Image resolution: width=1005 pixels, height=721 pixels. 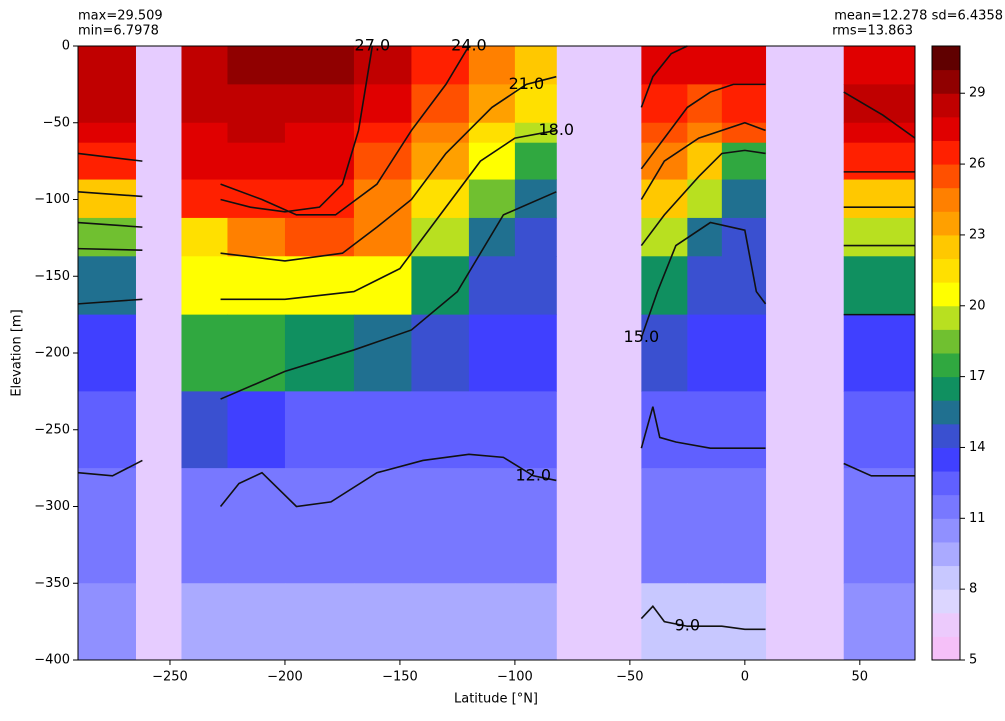 I want to click on y-tick-label: −350, so click(x=52, y=583).